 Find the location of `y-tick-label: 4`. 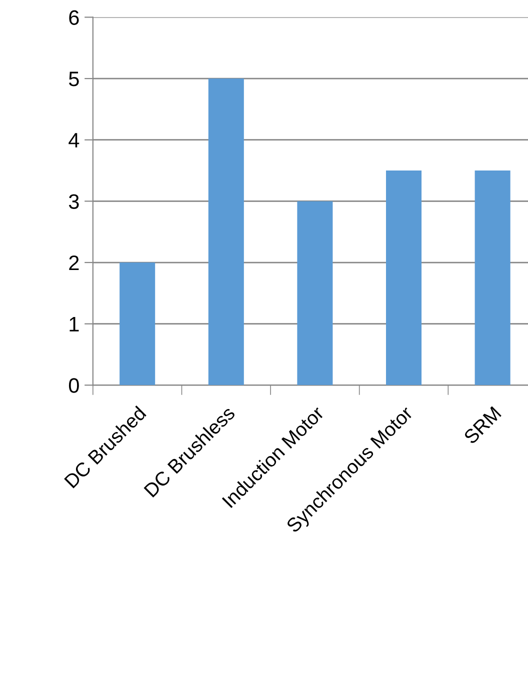

y-tick-label: 4 is located at coordinates (74, 140).